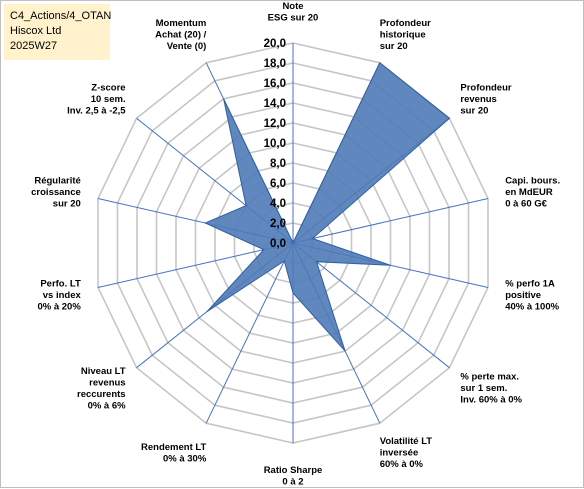  Describe the element at coordinates (275, 64) in the screenshot. I see `tick-label: 18,0` at that location.